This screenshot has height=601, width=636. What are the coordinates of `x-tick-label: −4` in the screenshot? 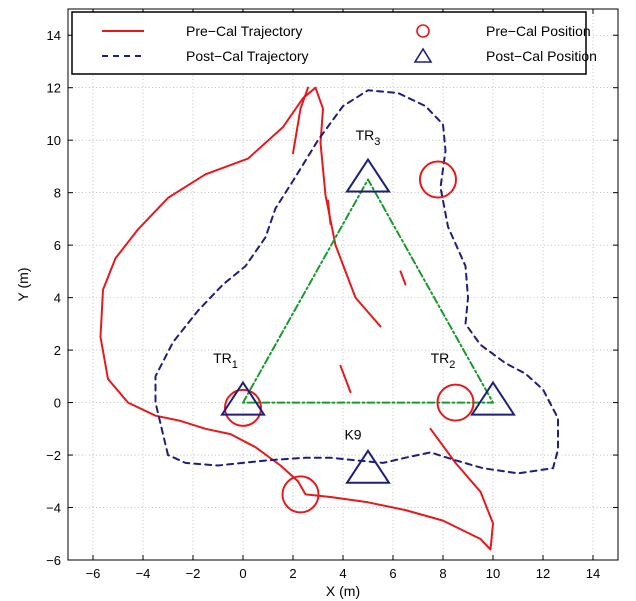 It's located at (143, 573).